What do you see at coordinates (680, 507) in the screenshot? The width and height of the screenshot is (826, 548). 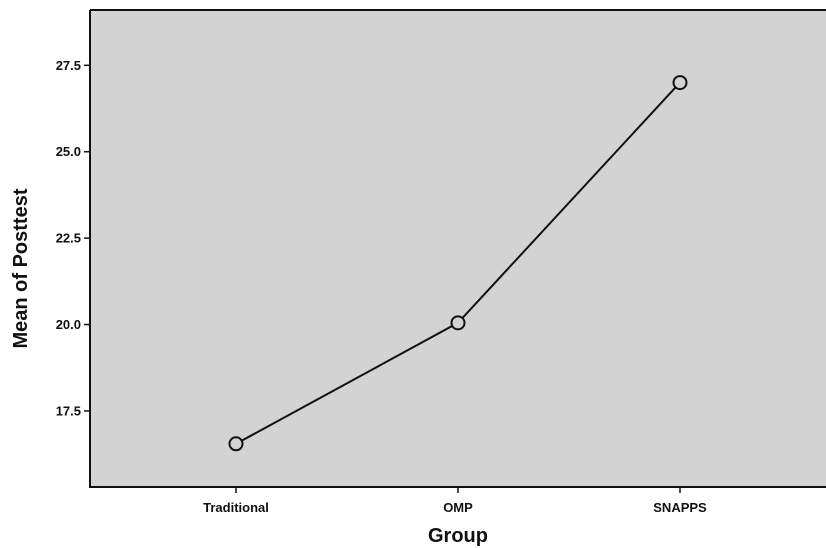 I see `x-tick-label: SNAPPS` at bounding box center [680, 507].